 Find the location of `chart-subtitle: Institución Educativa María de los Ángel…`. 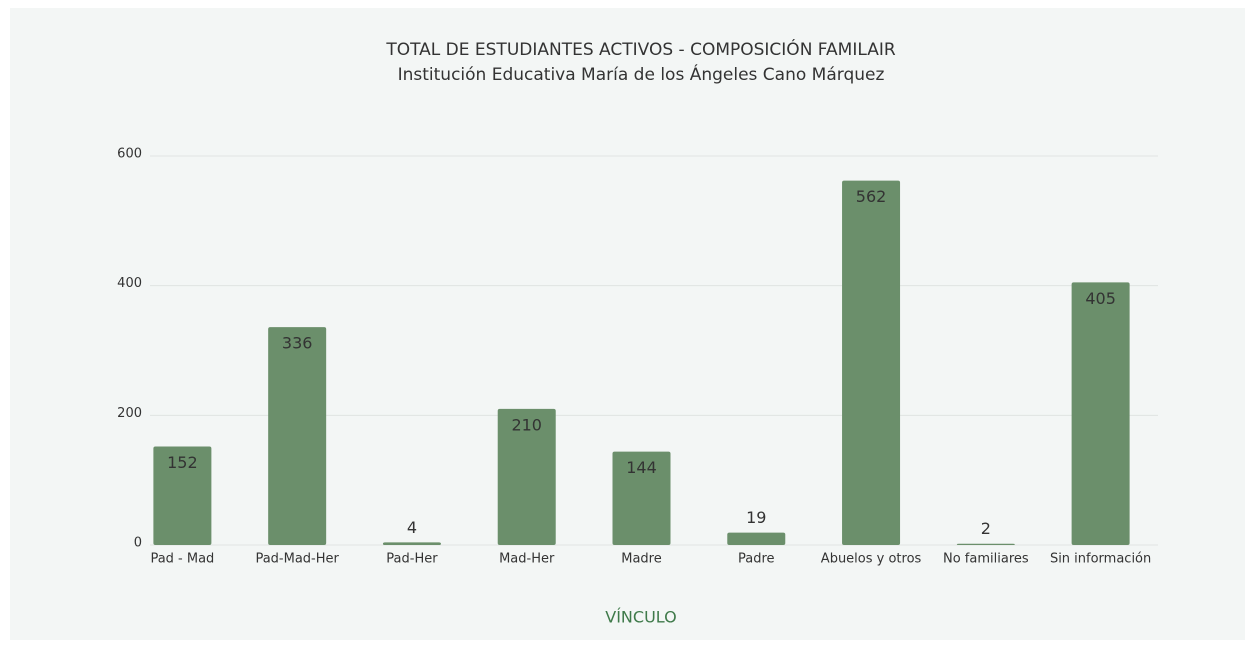

chart-subtitle: Institución Educativa María de los Ángel… is located at coordinates (641, 74).